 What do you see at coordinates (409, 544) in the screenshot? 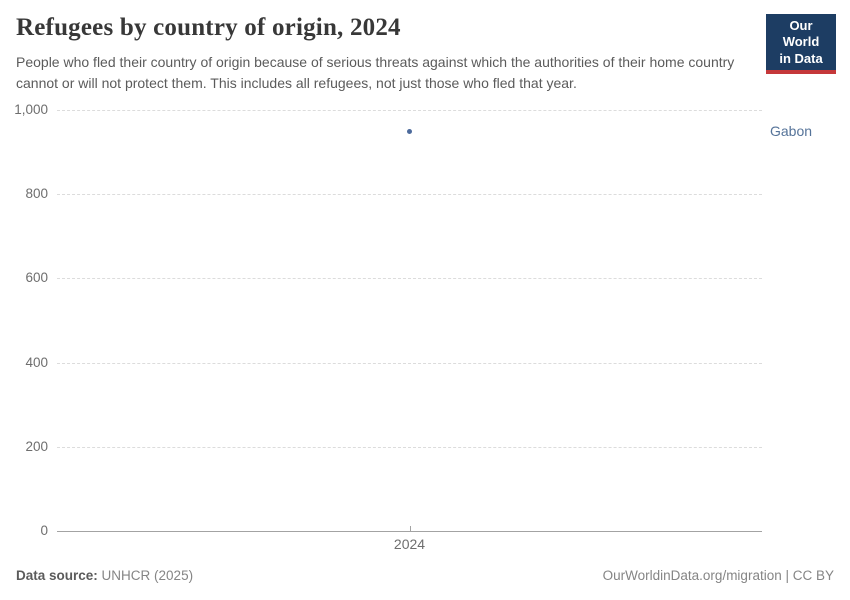
I see `x-tick-label: 2024` at bounding box center [409, 544].